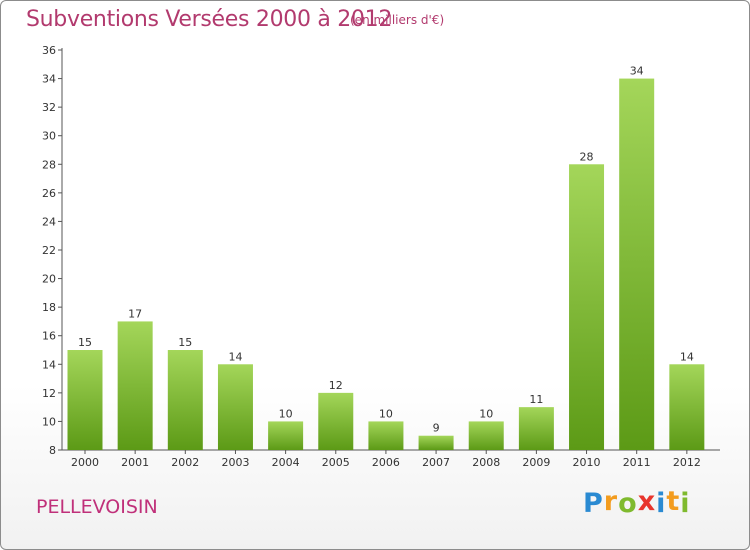 The width and height of the screenshot is (750, 550). I want to click on value-label-2005: 12, so click(336, 385).